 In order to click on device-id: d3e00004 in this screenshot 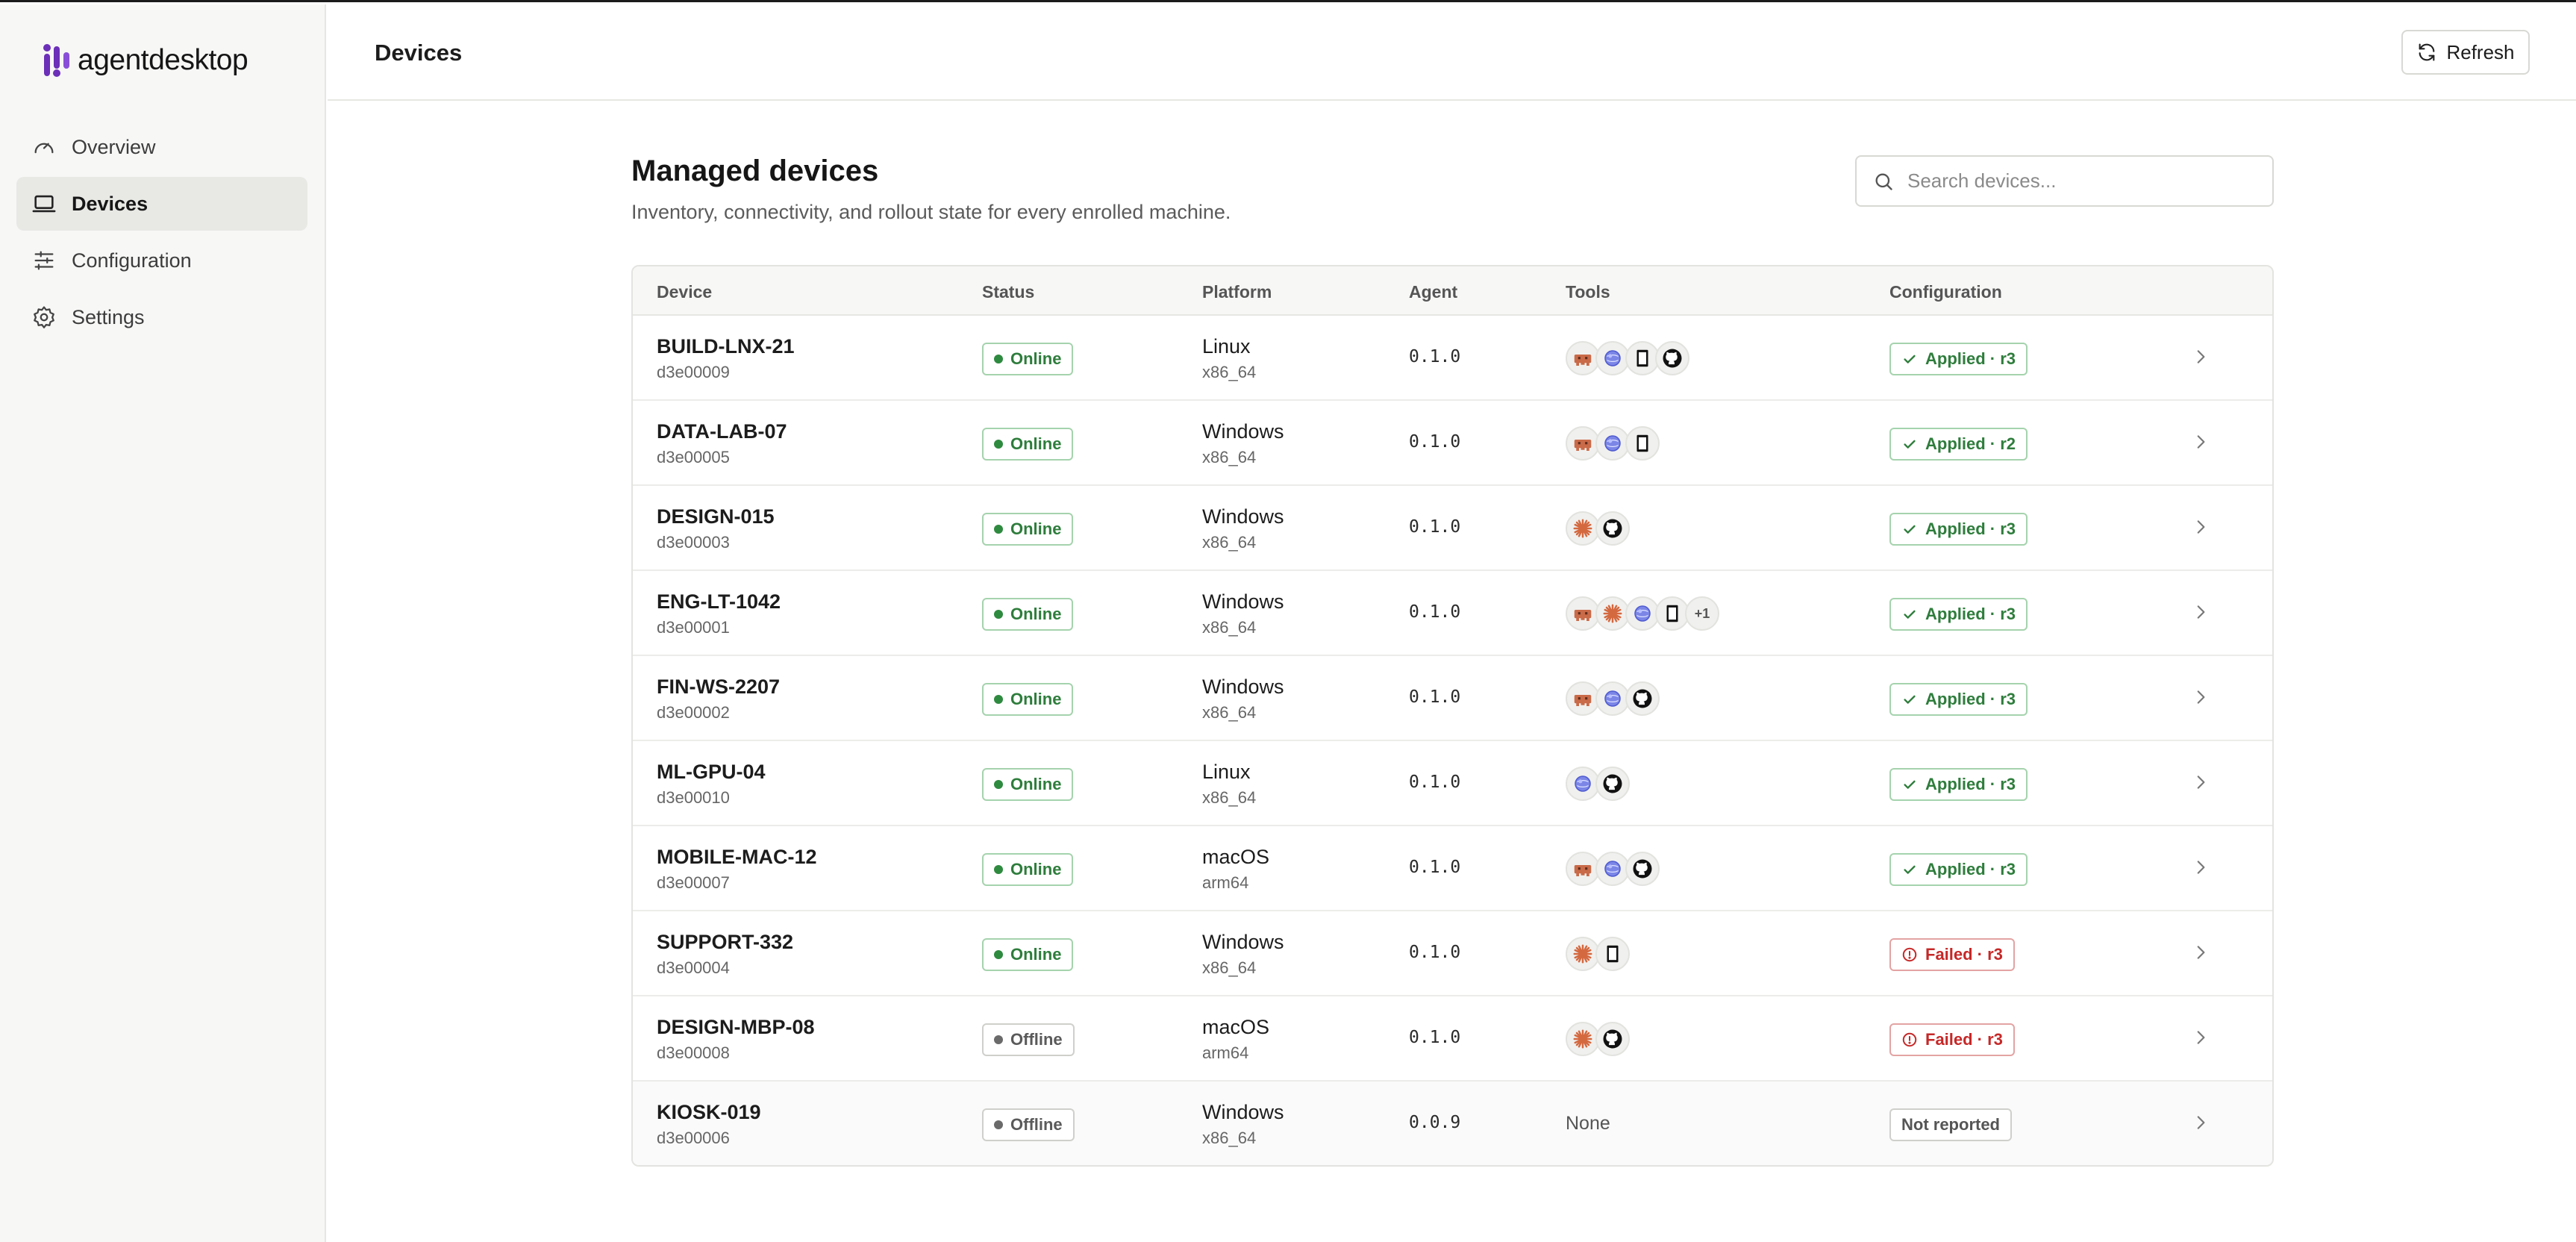, I will do `click(693, 967)`.